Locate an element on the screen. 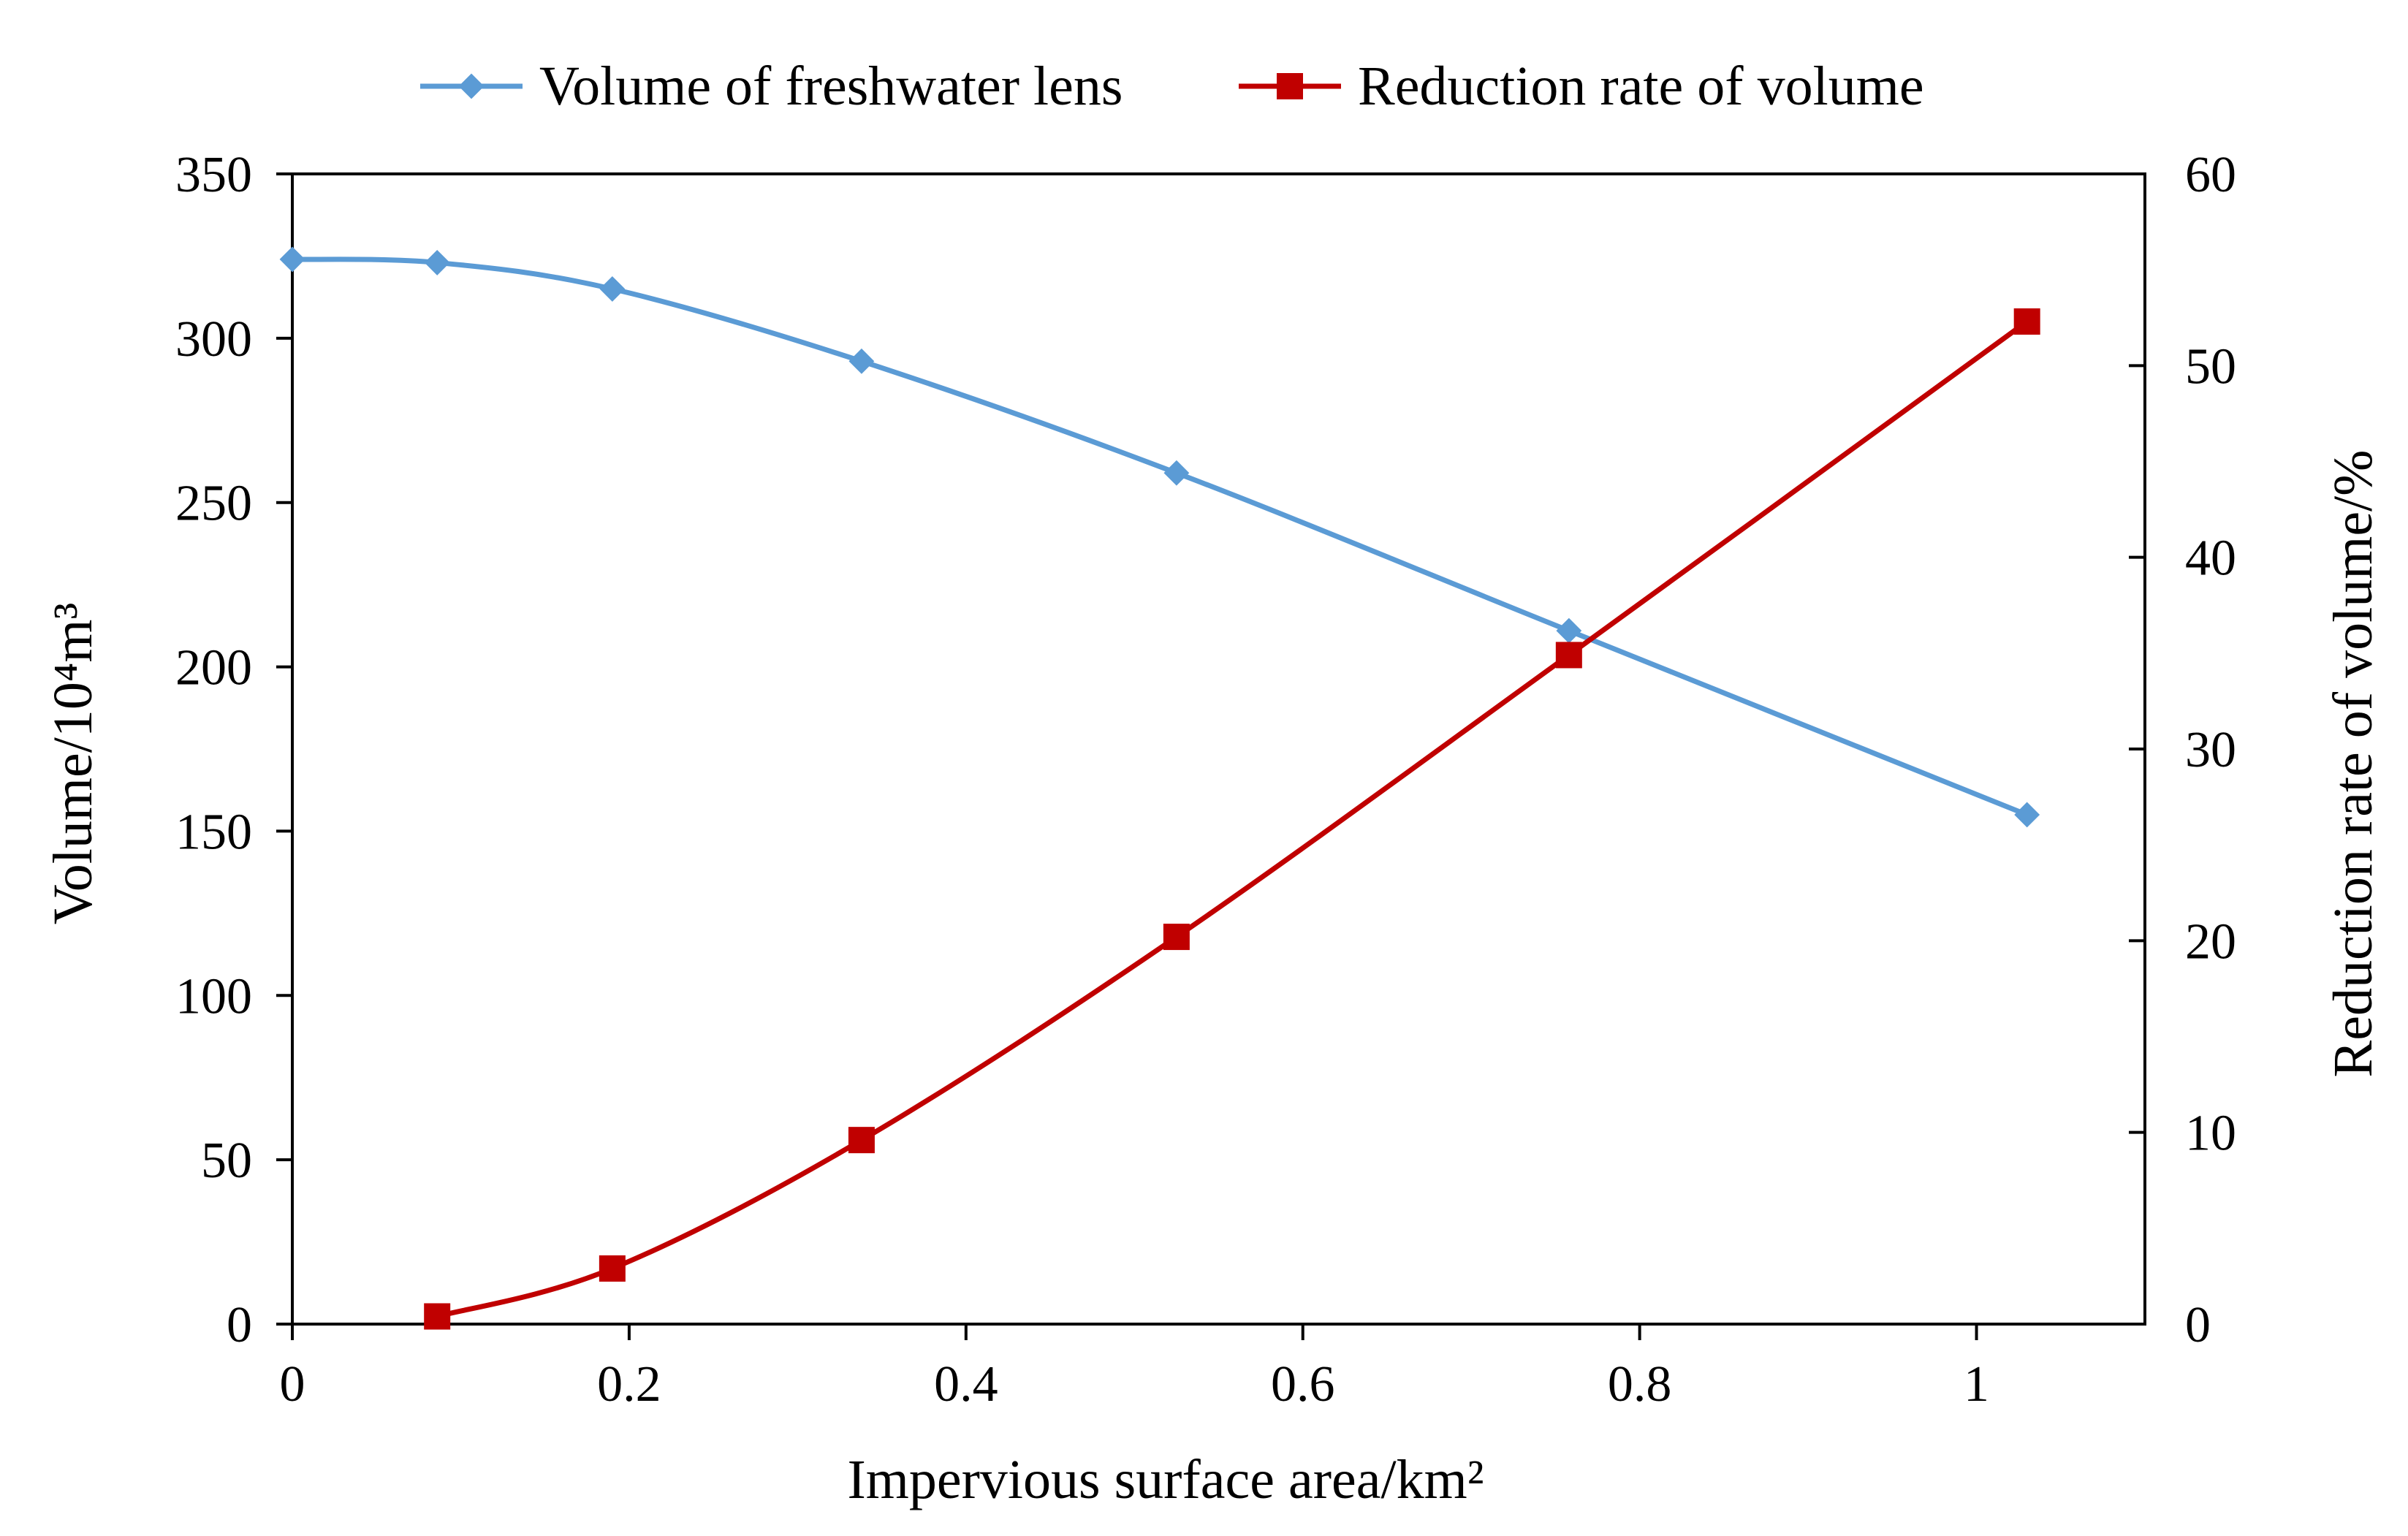  y2-tick-label: 20 is located at coordinates (2210, 941).